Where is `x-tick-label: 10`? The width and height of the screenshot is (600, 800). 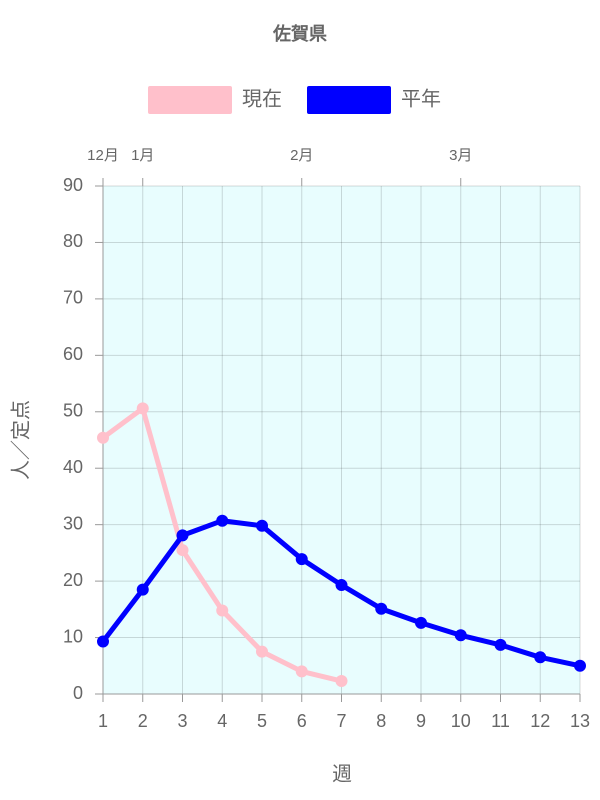
x-tick-label: 10 is located at coordinates (461, 721).